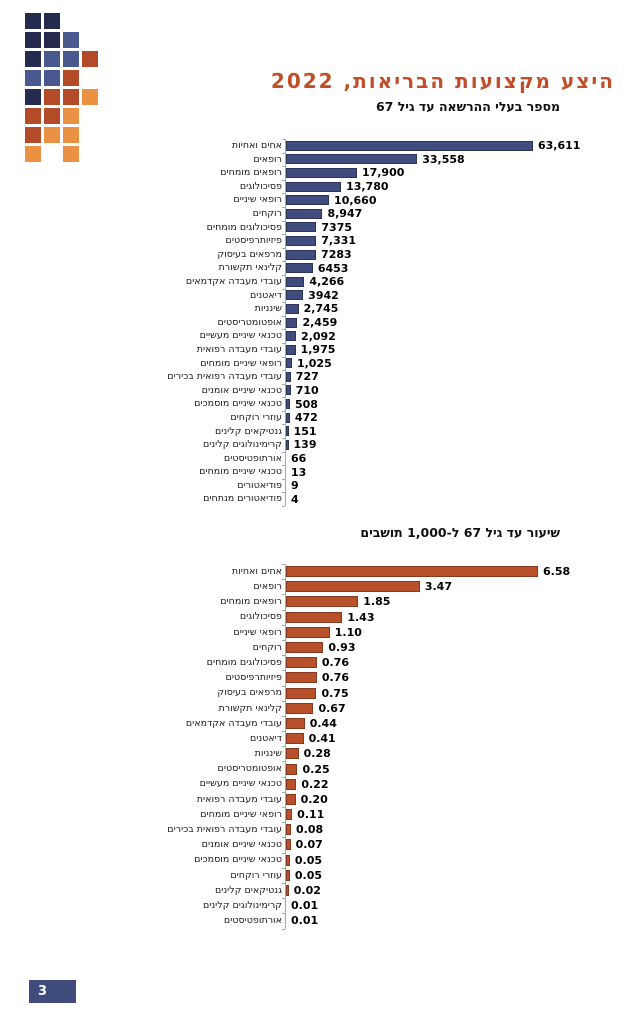 The image size is (631, 1024). I want to click on plot-area: 63,611, so click(441, 146).